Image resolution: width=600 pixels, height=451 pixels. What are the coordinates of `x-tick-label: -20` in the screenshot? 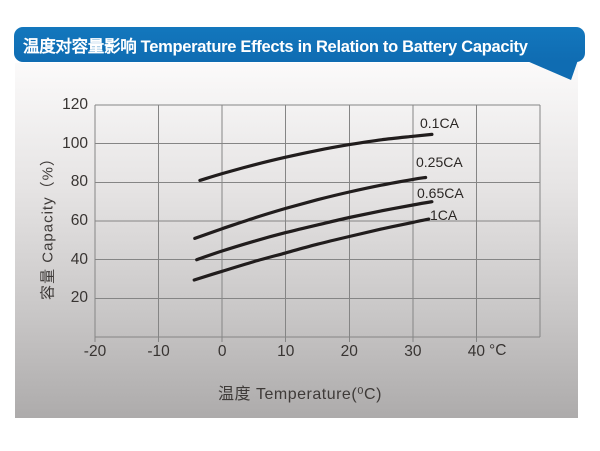 It's located at (95, 351).